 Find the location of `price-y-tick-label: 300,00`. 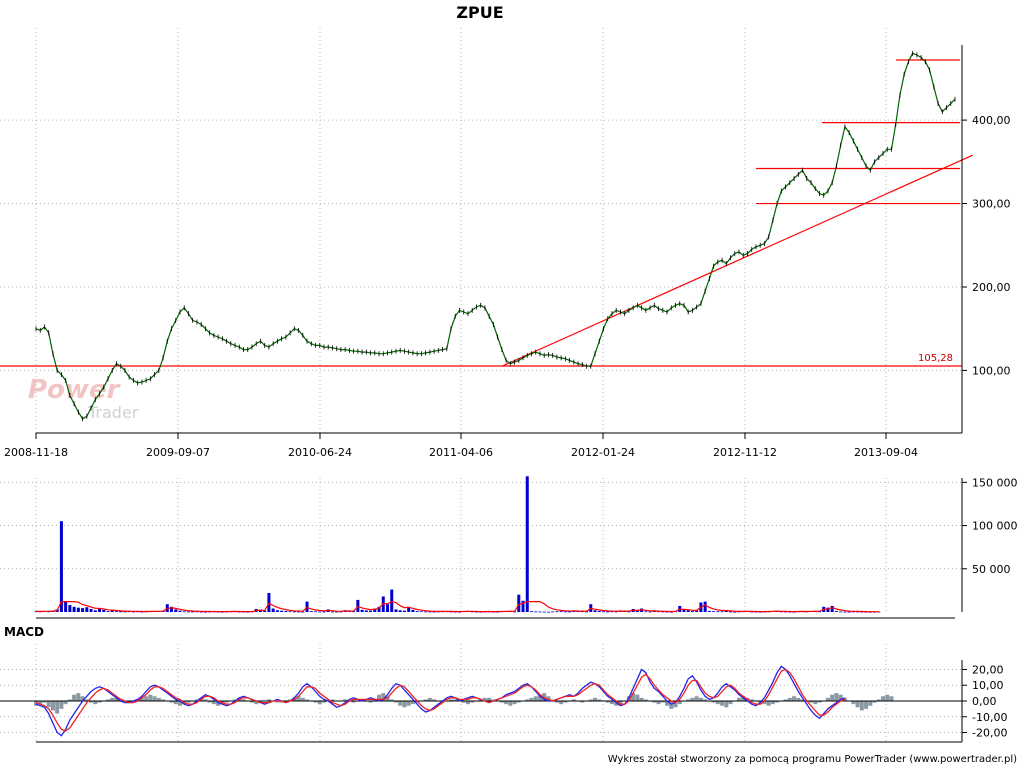

price-y-tick-label: 300,00 is located at coordinates (991, 204).